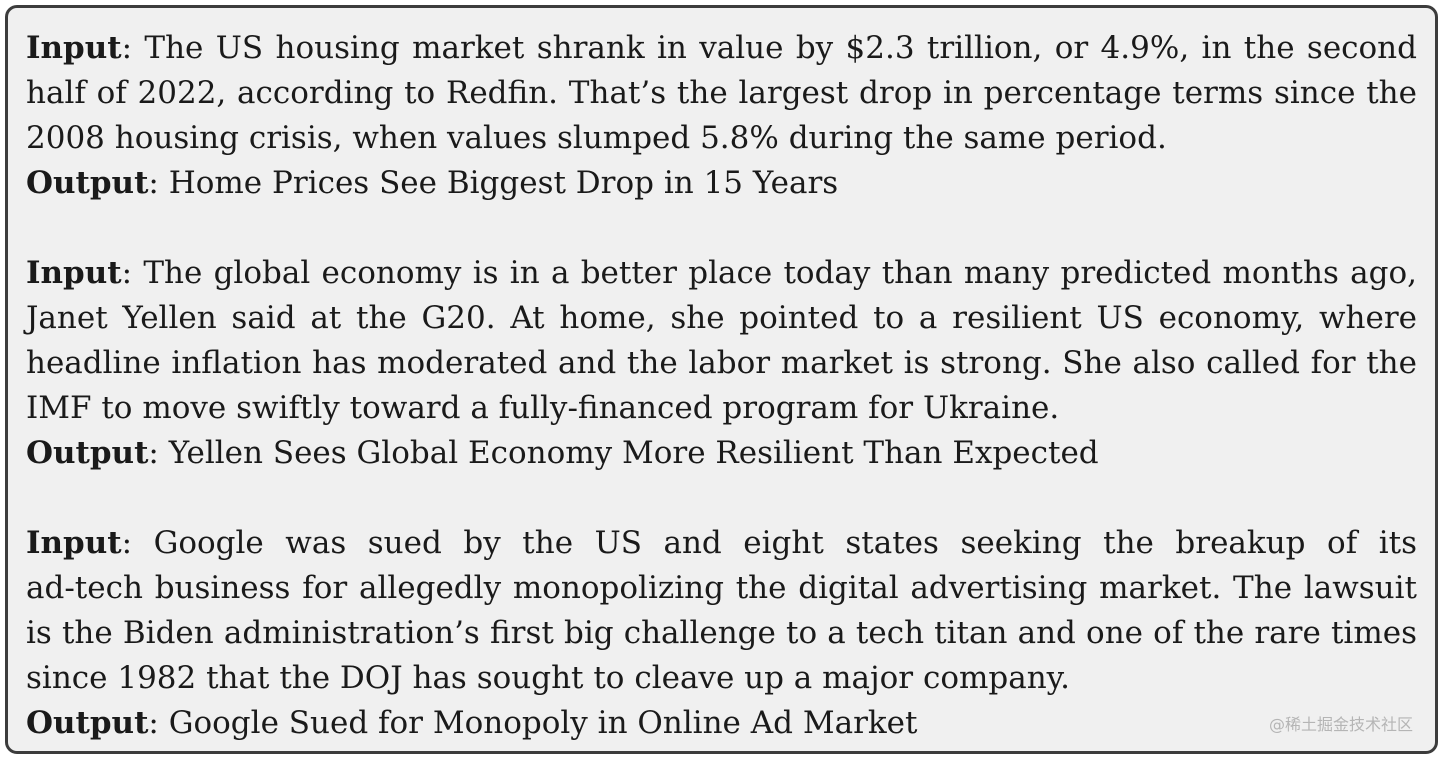 The image size is (1449, 766). I want to click on watermark: @稀土掘金技术社区, so click(1340, 724).